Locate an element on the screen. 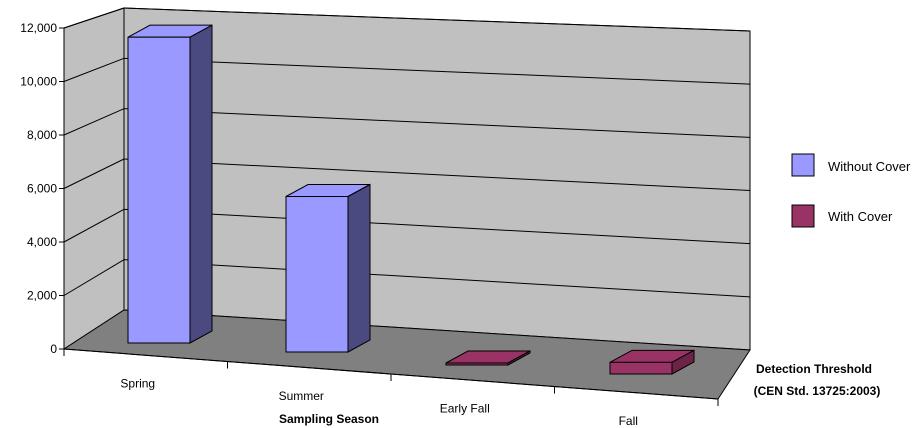 The image size is (914, 428). y-tick-label: 12,000 is located at coordinates (38, 28).